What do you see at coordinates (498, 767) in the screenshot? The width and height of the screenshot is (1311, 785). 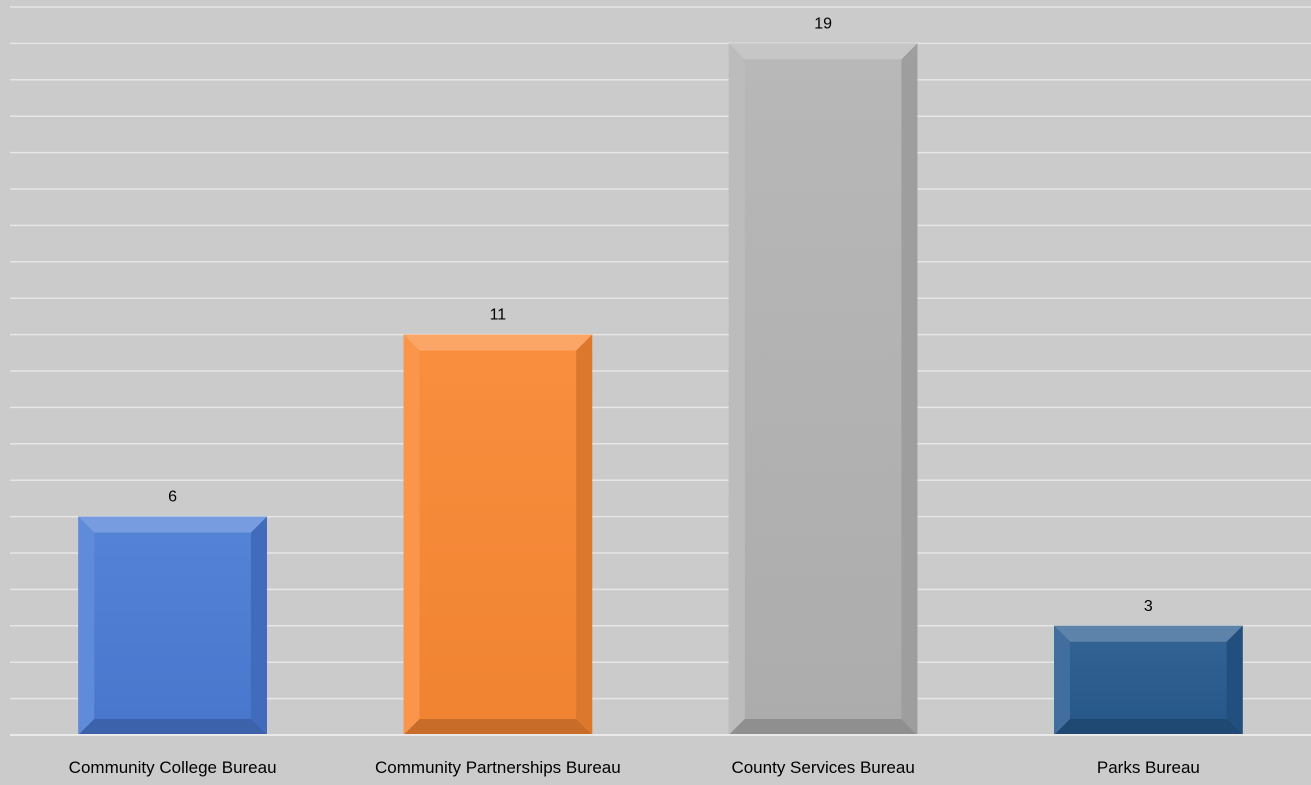 I see `x-tick-label: Community Partnerships Bureau` at bounding box center [498, 767].